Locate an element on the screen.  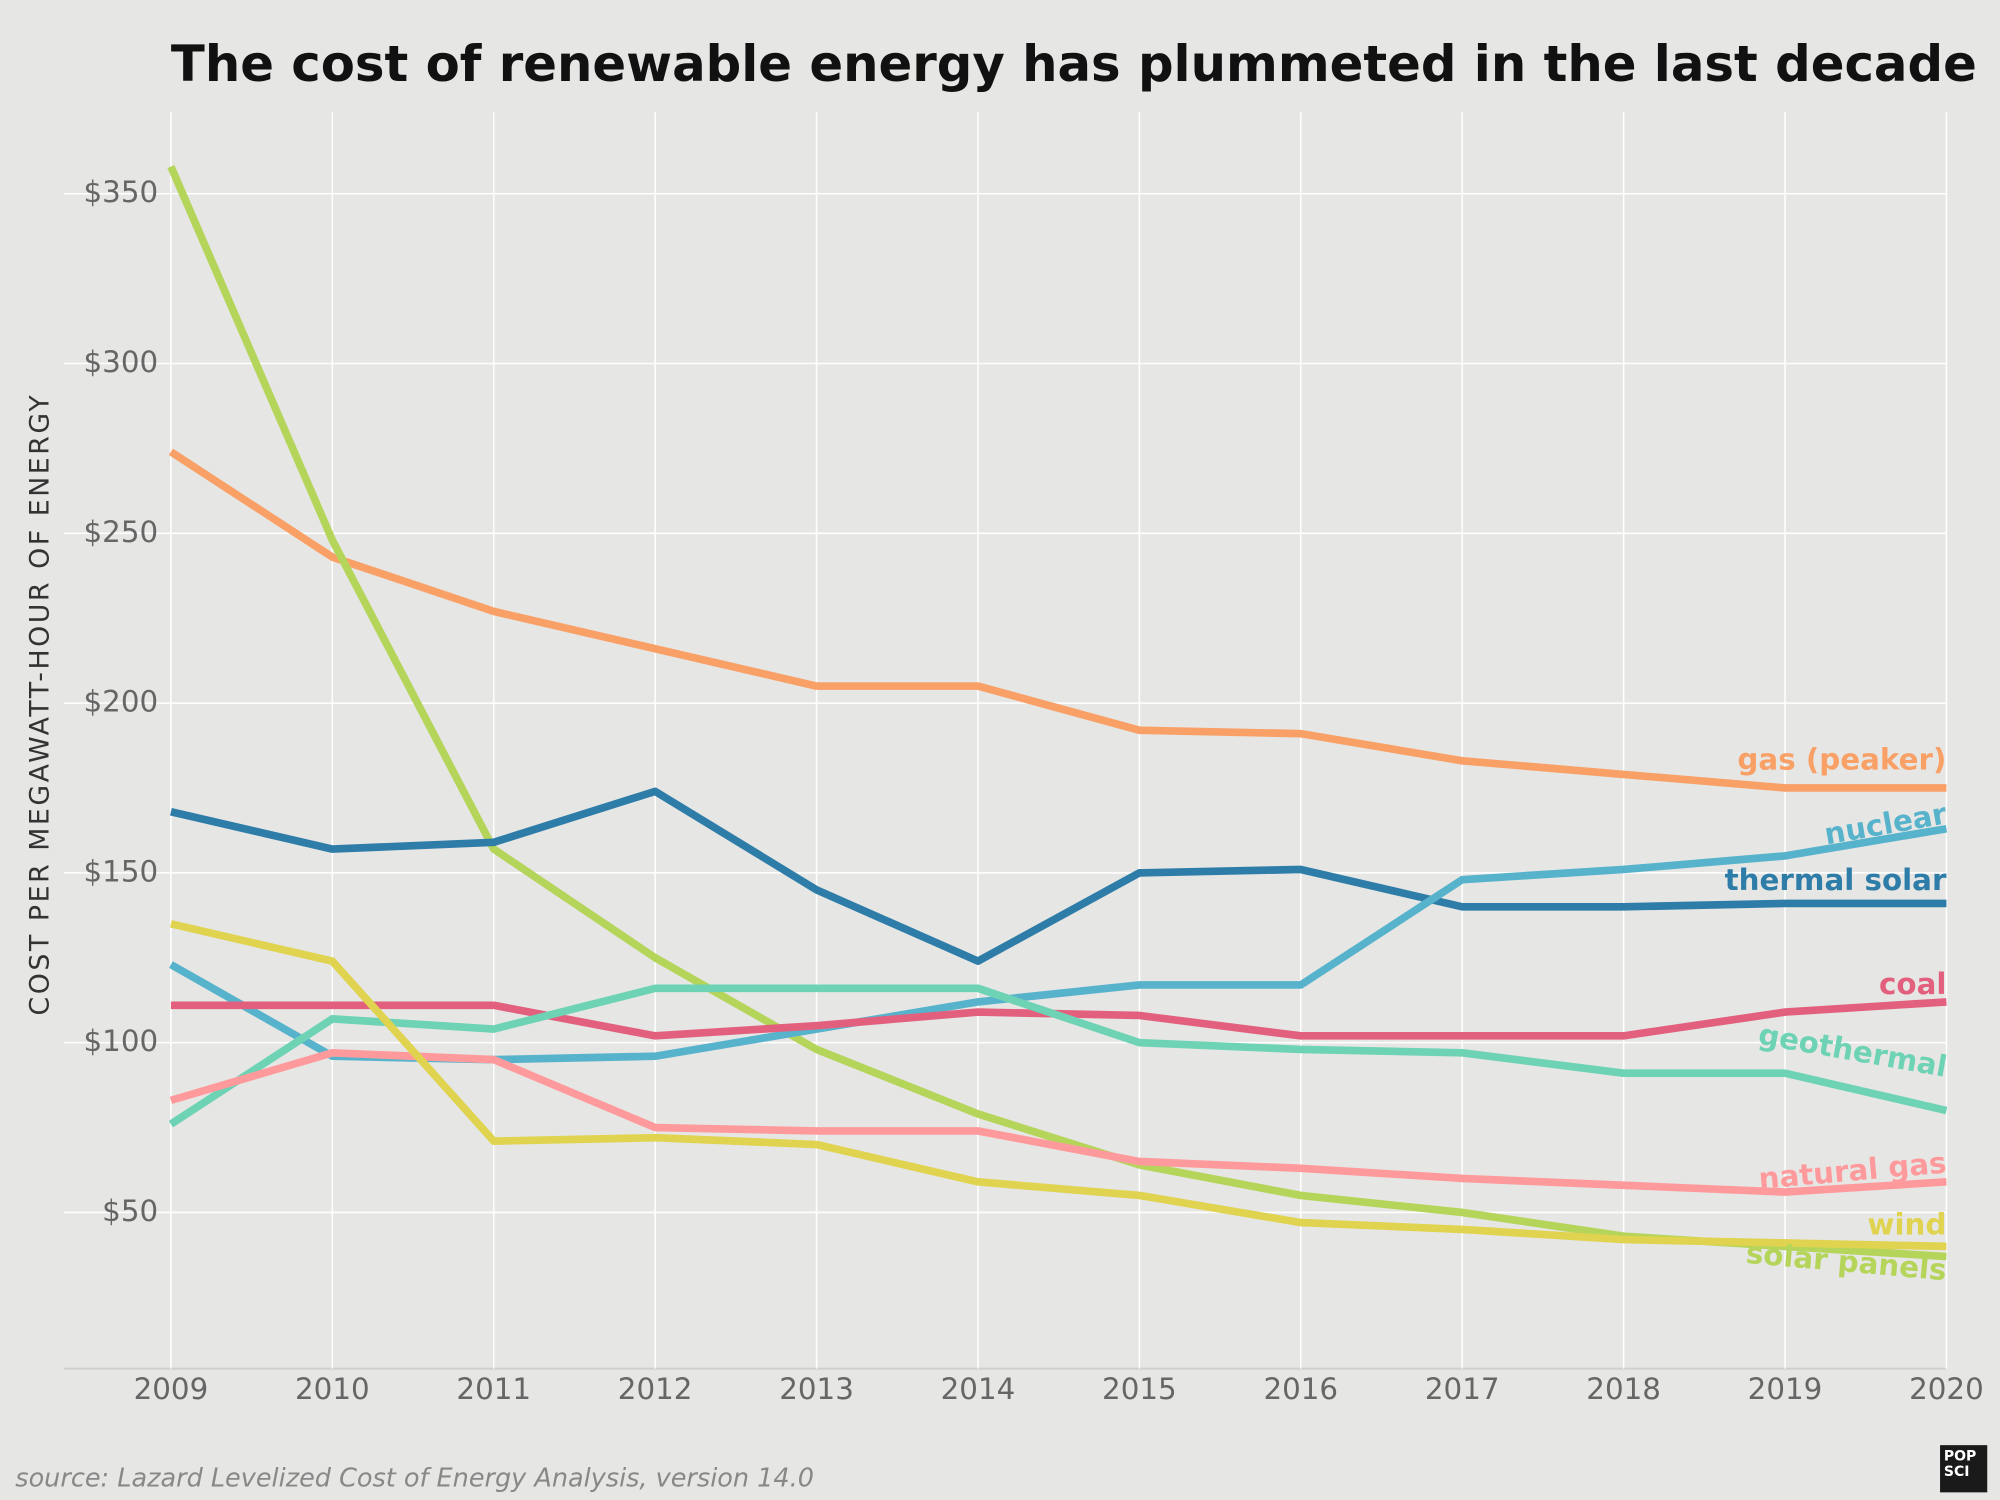
series-label: gas (peaker) is located at coordinates (1841, 760).